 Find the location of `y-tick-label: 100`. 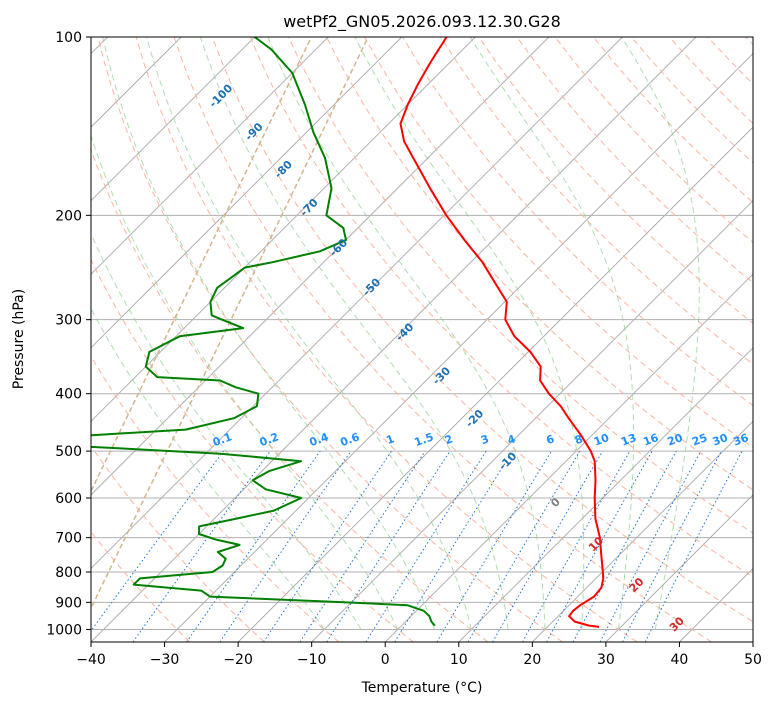

y-tick-label: 100 is located at coordinates (68, 38).